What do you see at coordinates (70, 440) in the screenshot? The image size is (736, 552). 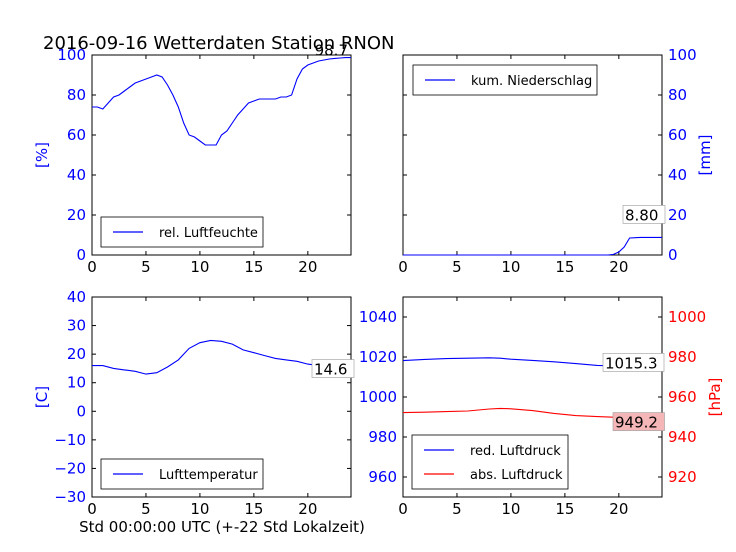 I see `temperature-ytick-label: −10` at bounding box center [70, 440].